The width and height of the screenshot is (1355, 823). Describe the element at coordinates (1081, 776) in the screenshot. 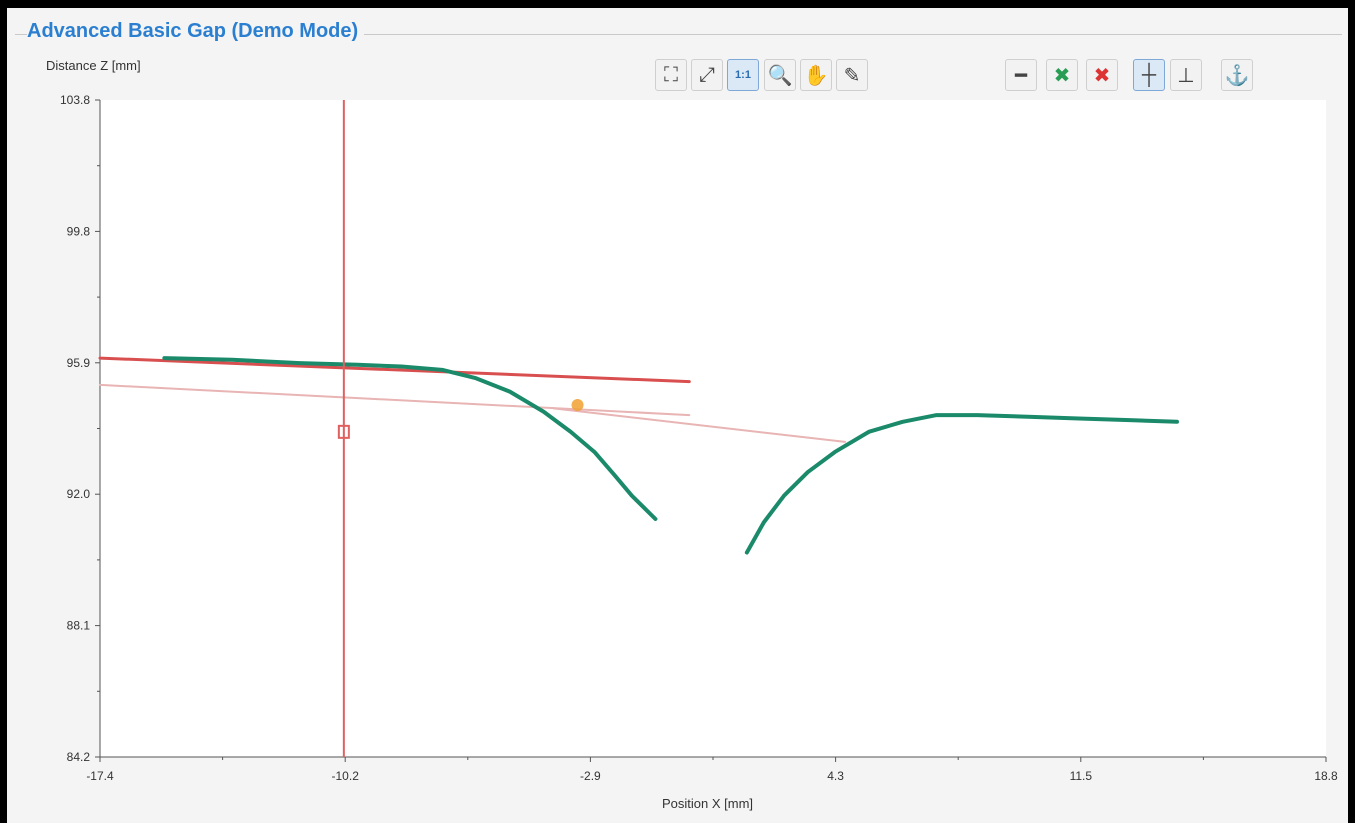

I see `x-tick-label: 11.5` at that location.